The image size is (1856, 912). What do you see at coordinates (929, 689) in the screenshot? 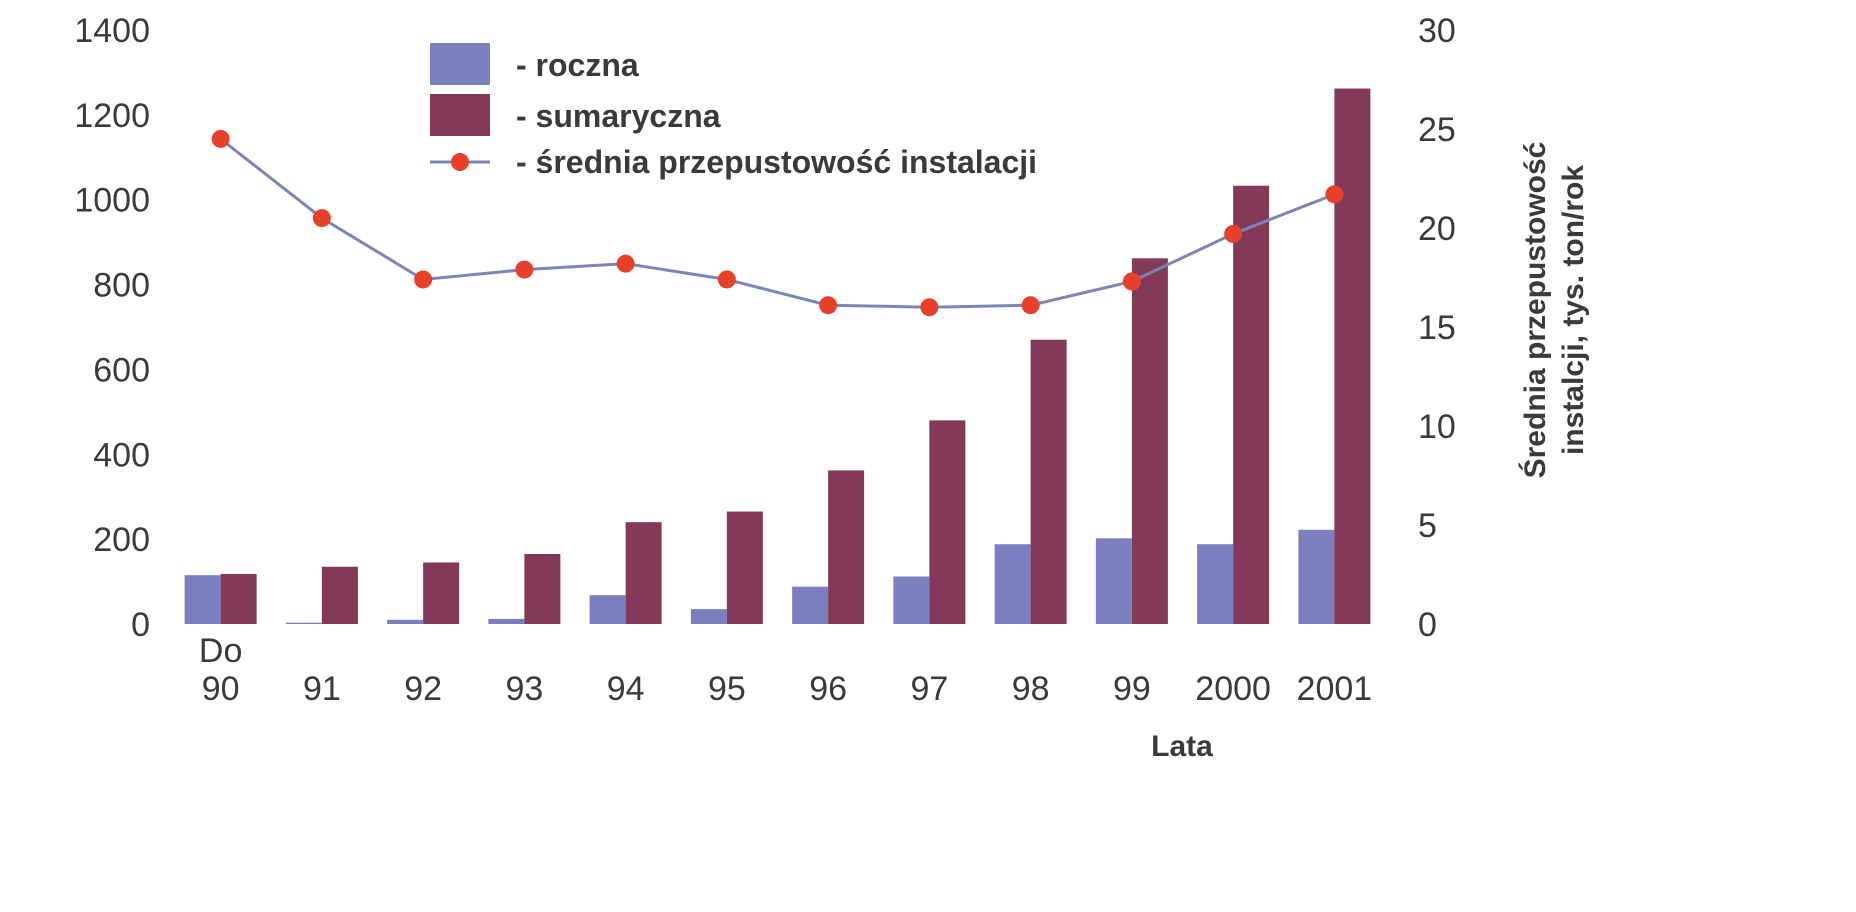
I see `x-tick-label: 97` at bounding box center [929, 689].